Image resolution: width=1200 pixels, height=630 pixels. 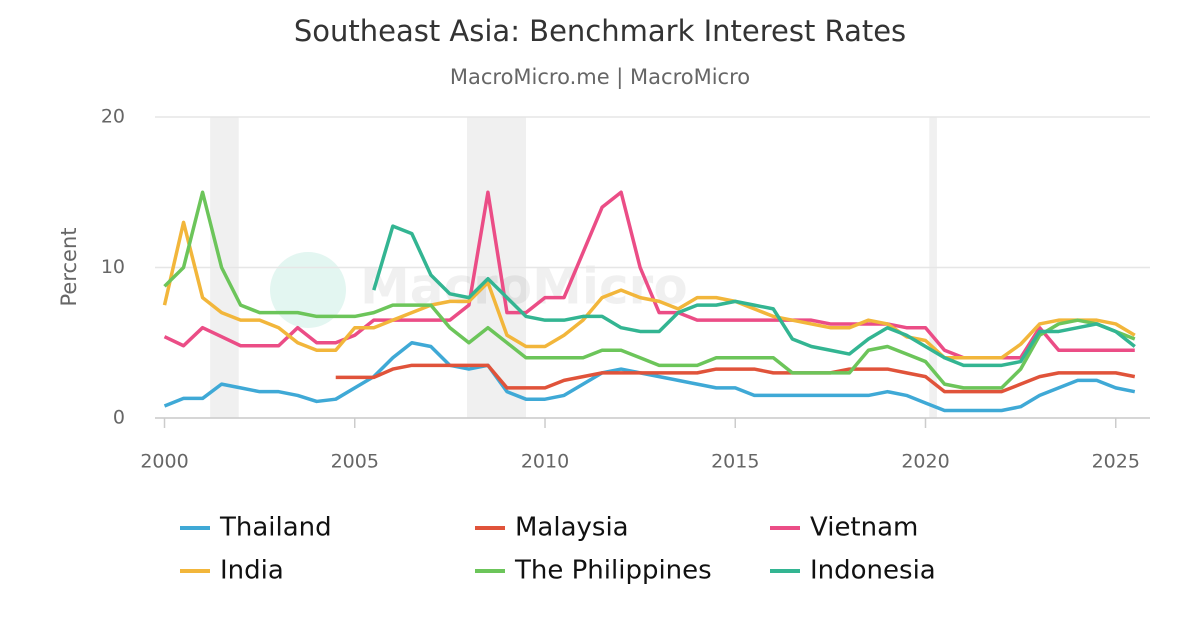 What do you see at coordinates (308, 290) in the screenshot?
I see `watermark-logo` at bounding box center [308, 290].